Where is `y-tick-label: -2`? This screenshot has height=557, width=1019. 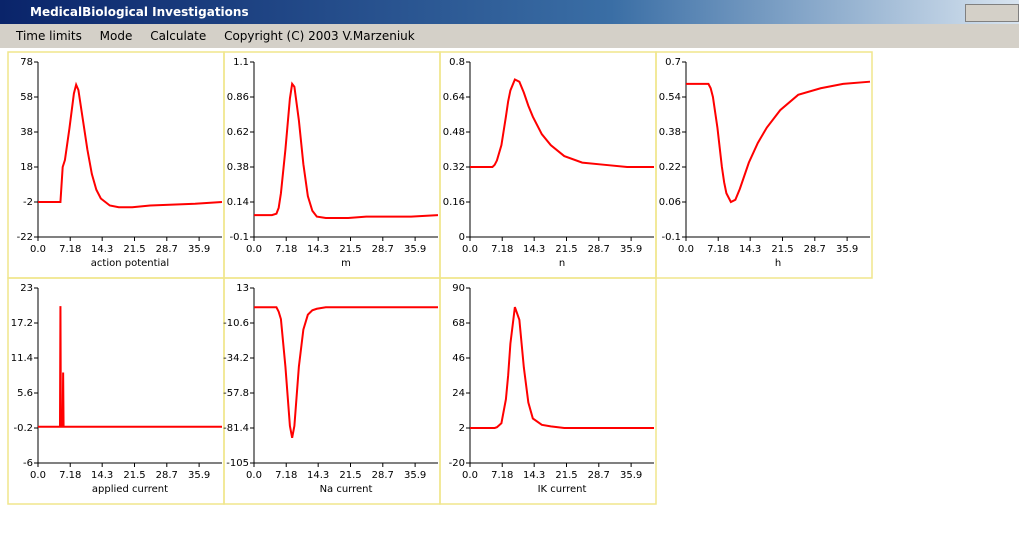
y-tick-label: -2 is located at coordinates (28, 202).